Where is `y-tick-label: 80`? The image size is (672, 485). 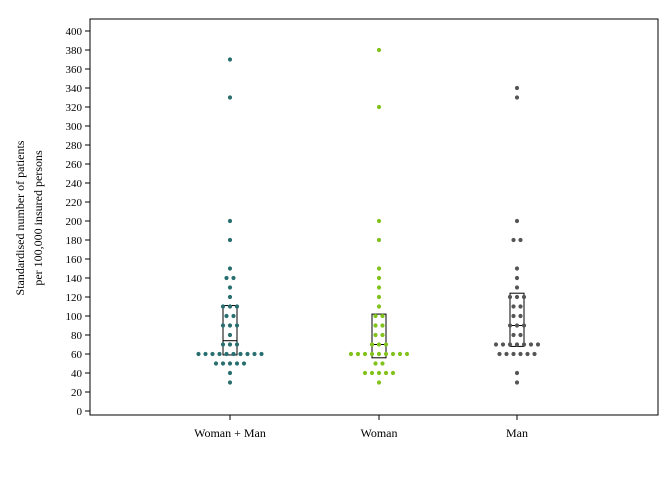
y-tick-label: 80 is located at coordinates (77, 336).